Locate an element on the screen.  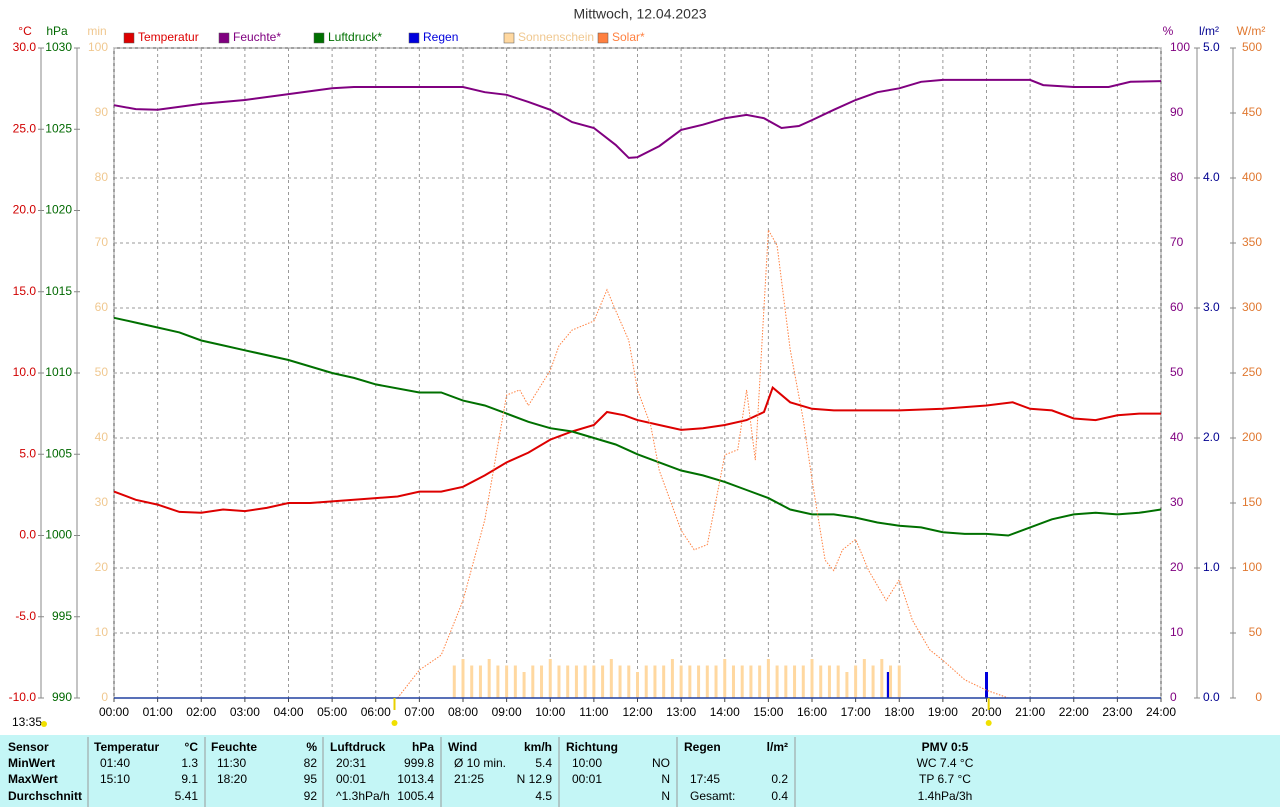
y-tick-label: 1000 is located at coordinates (58, 535).